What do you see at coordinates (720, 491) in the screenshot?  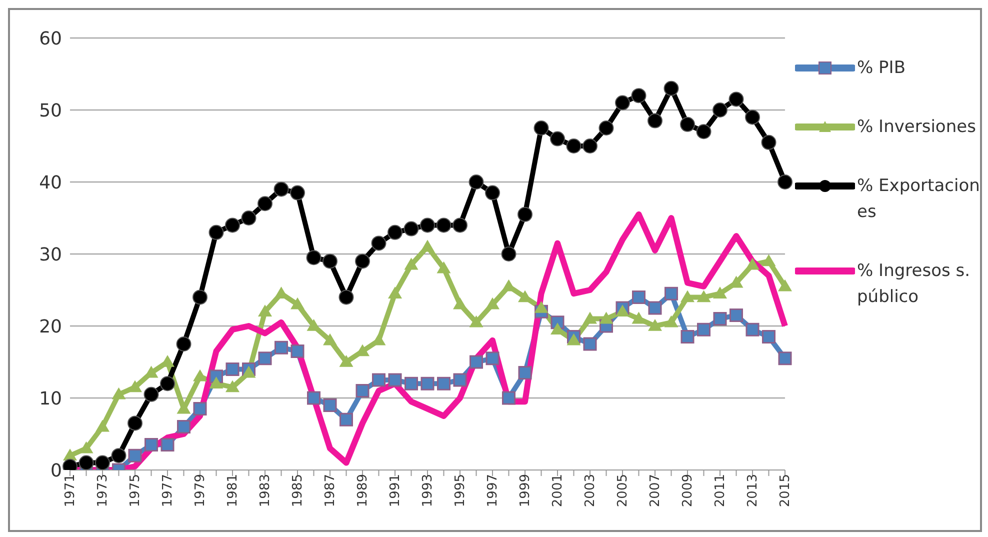 I see `x-tick-label: 2011` at bounding box center [720, 491].